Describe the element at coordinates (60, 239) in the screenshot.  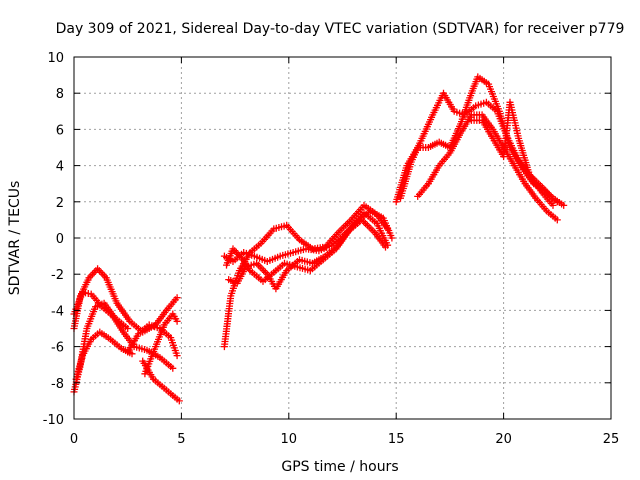
I see `y-tick-label: 0` at that location.